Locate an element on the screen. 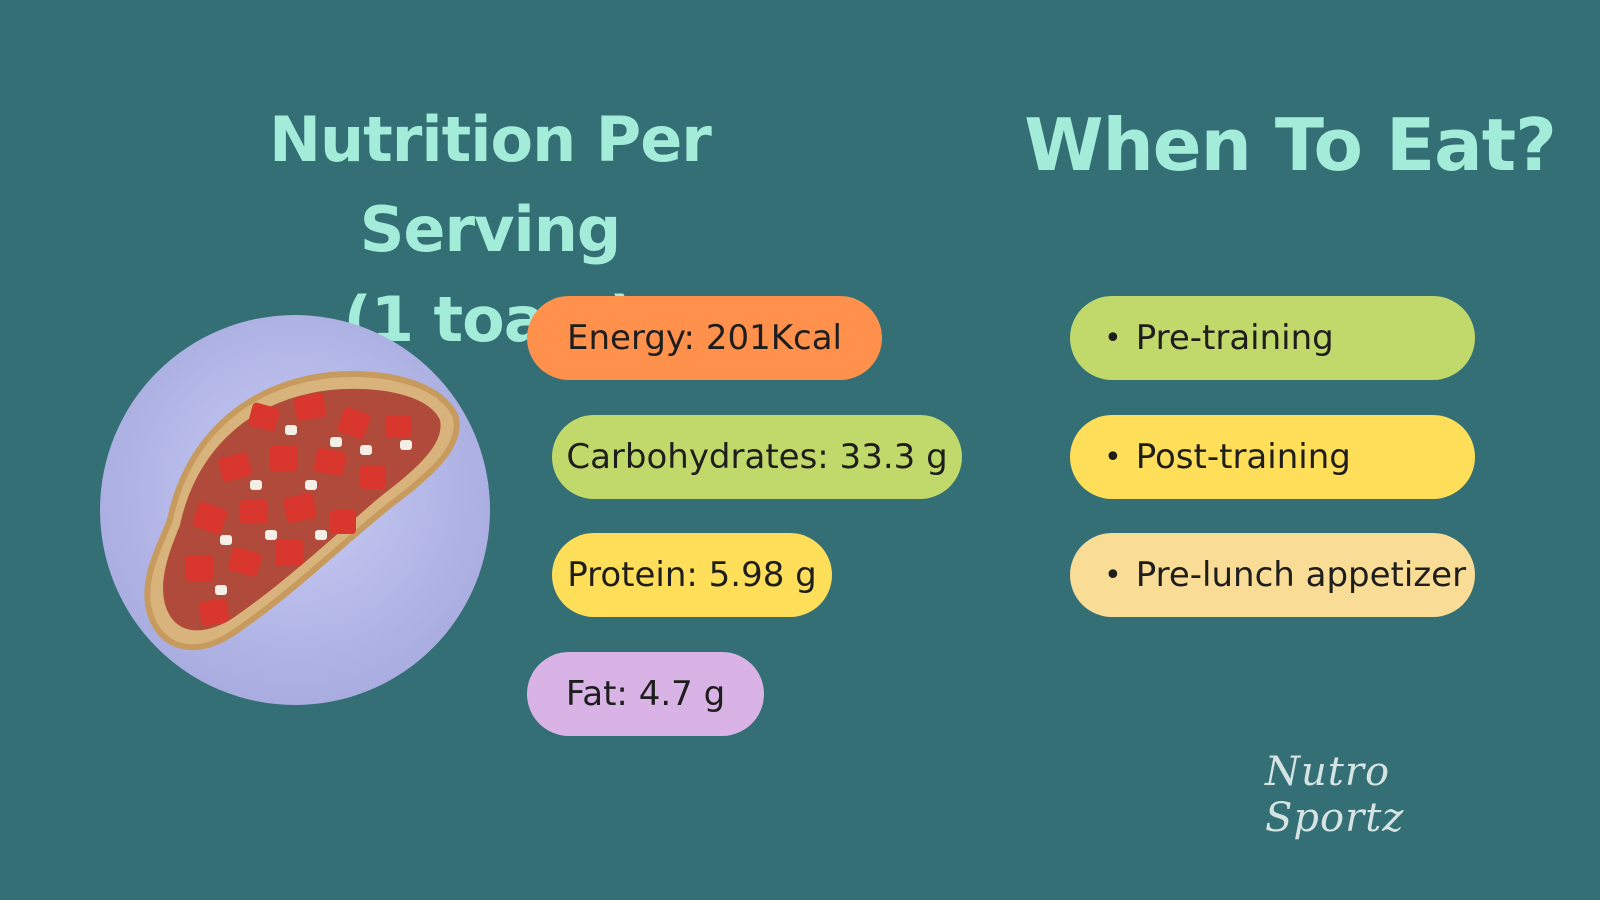 The height and width of the screenshot is (900, 1600). brand-logo: Nutro Sportz is located at coordinates (1335, 795).